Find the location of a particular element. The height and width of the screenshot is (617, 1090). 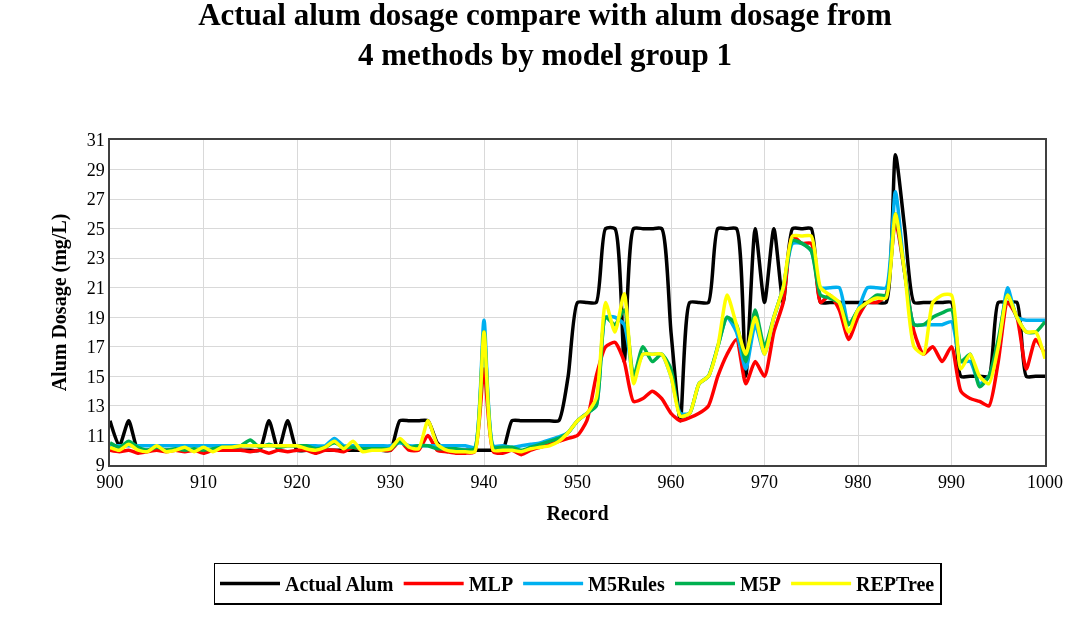

y-tick-label: 27 is located at coordinates (95, 199).